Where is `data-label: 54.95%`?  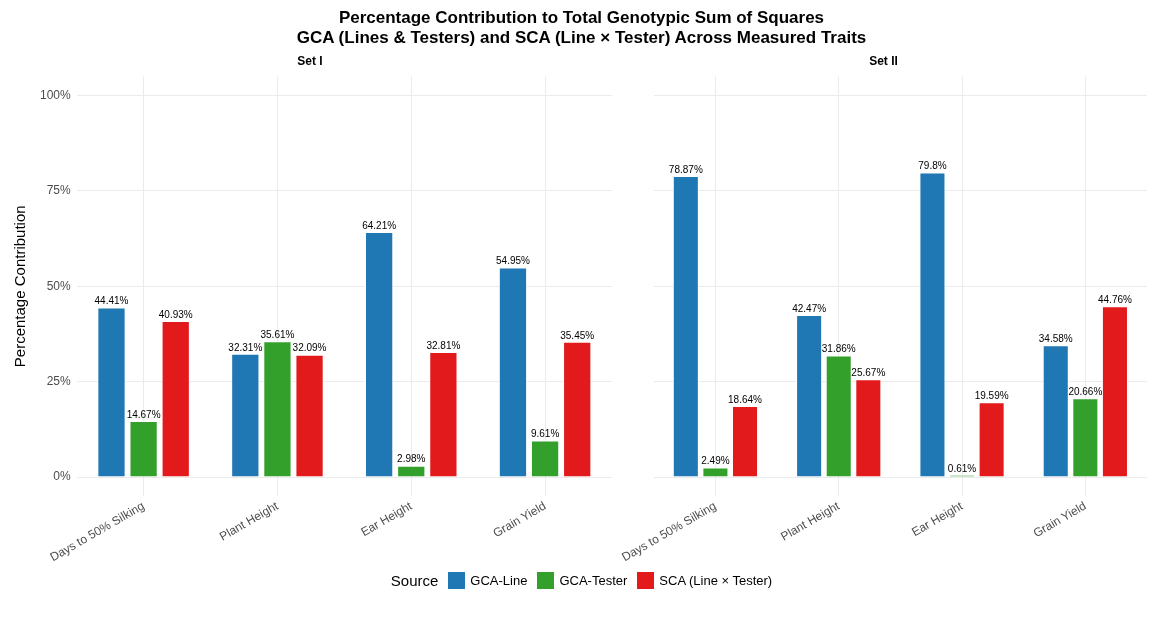 data-label: 54.95% is located at coordinates (513, 261).